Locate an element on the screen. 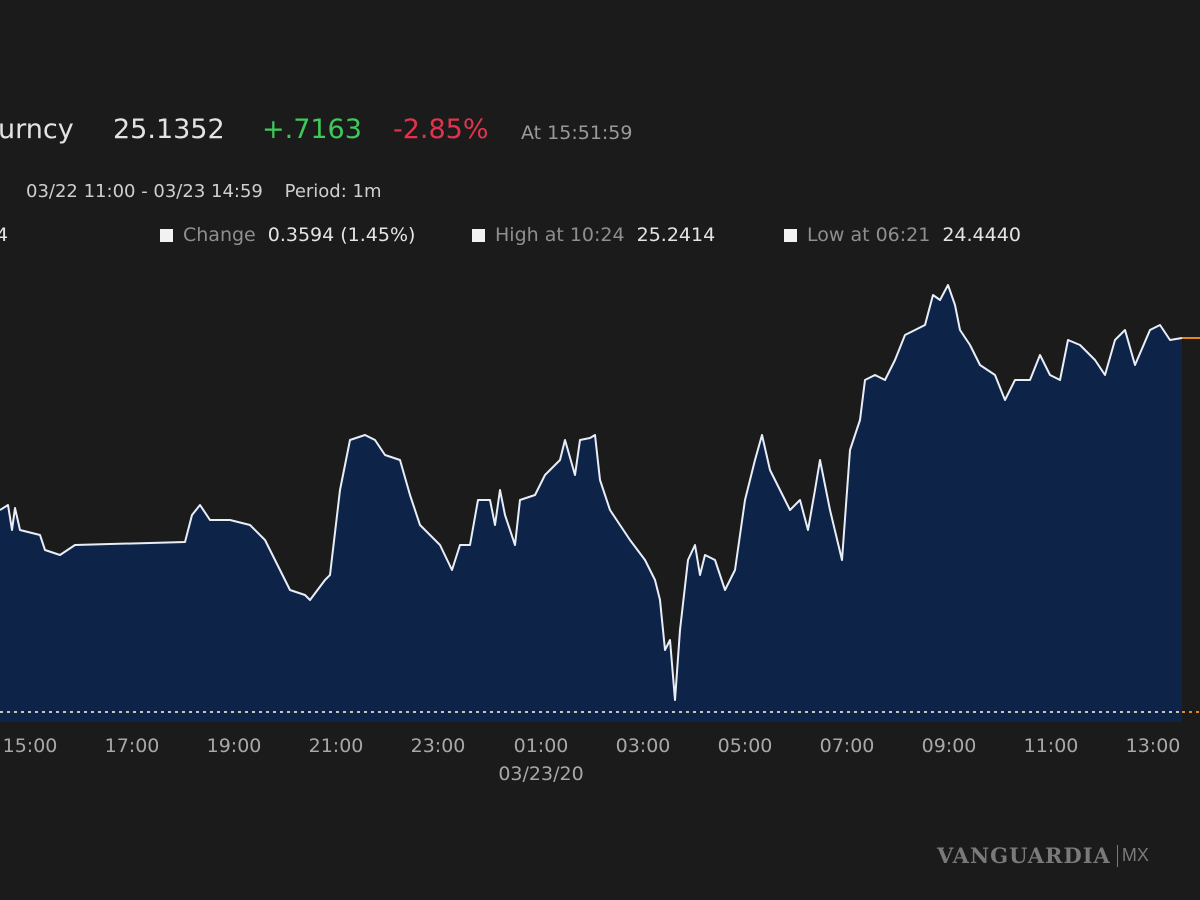 This screenshot has width=1200, height=900. watermark-suffix: MX is located at coordinates (1135, 855).